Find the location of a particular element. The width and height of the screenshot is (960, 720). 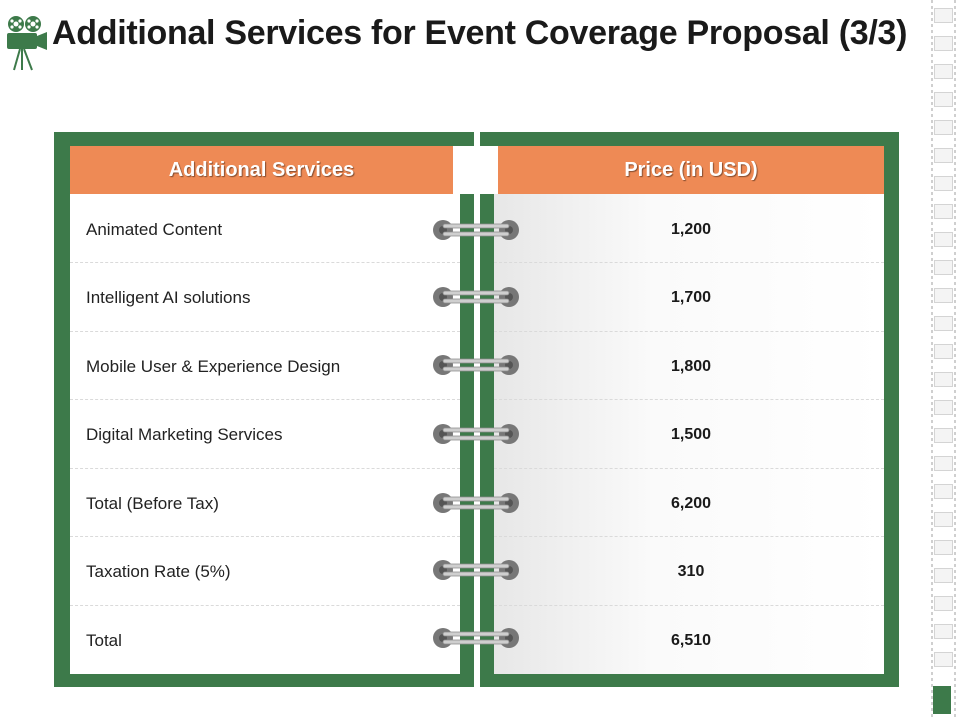

price-animated-content: 1,200 is located at coordinates (691, 229).